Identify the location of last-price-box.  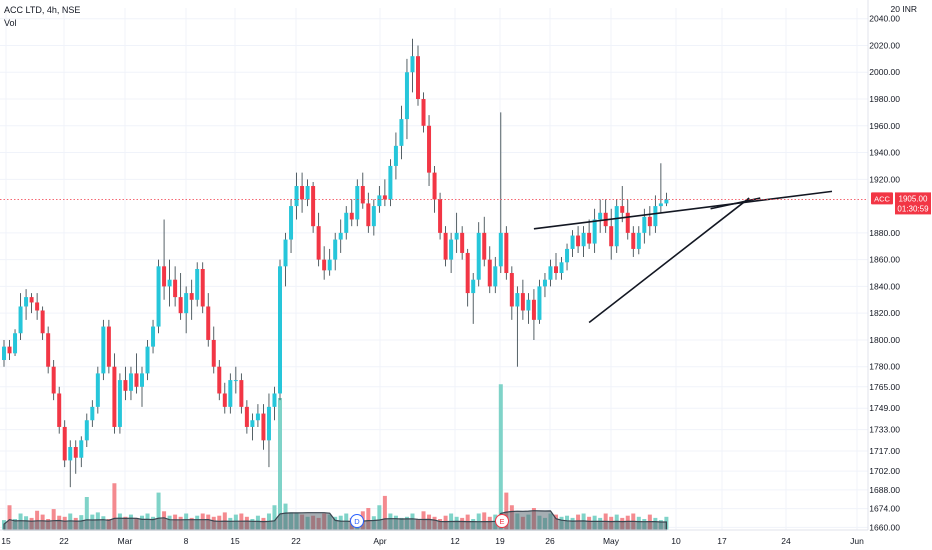
(913, 203).